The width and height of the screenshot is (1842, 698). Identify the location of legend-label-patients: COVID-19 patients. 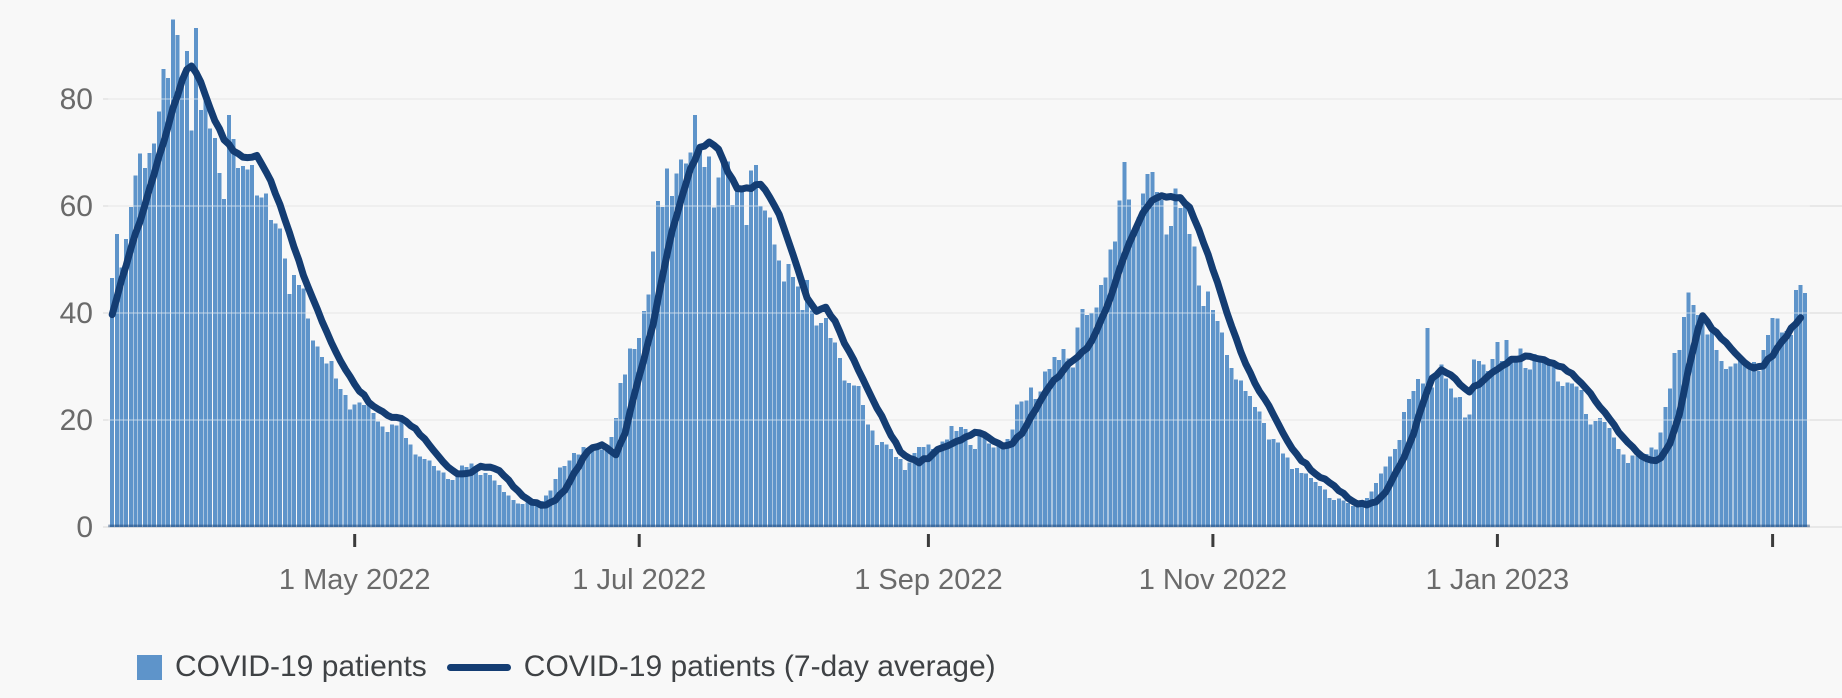
(301, 666).